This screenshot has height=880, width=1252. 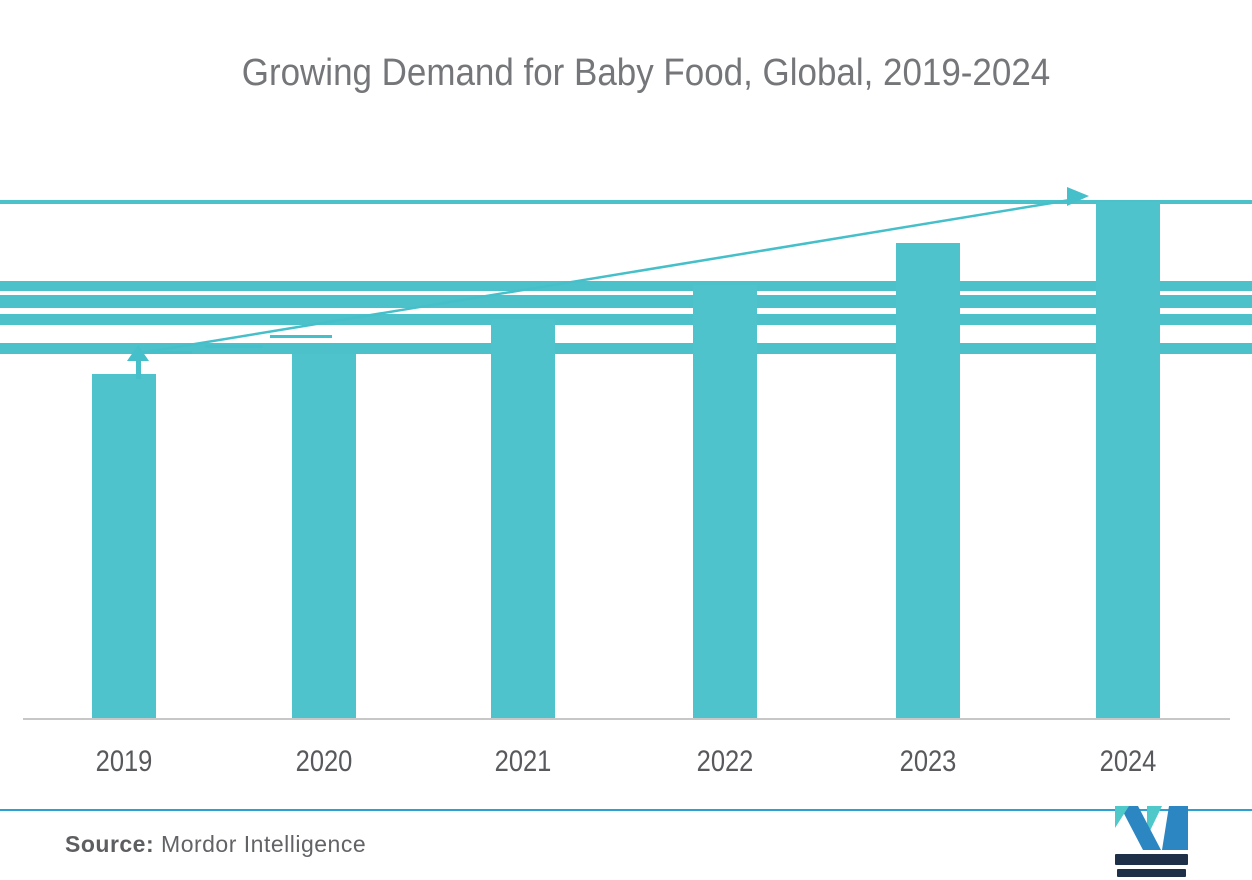 I want to click on bar-2019, so click(x=124, y=546).